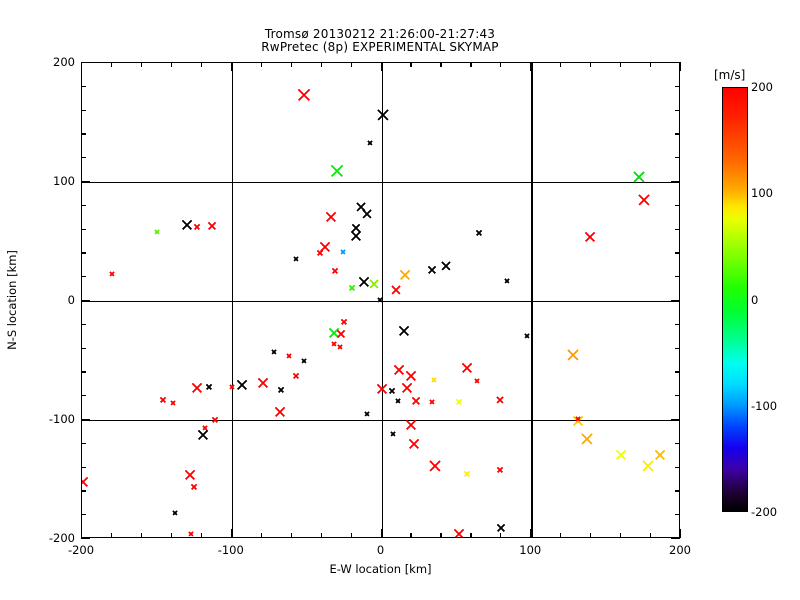 The width and height of the screenshot is (800, 600). What do you see at coordinates (530, 550) in the screenshot?
I see `x-tick-label: 100` at bounding box center [530, 550].